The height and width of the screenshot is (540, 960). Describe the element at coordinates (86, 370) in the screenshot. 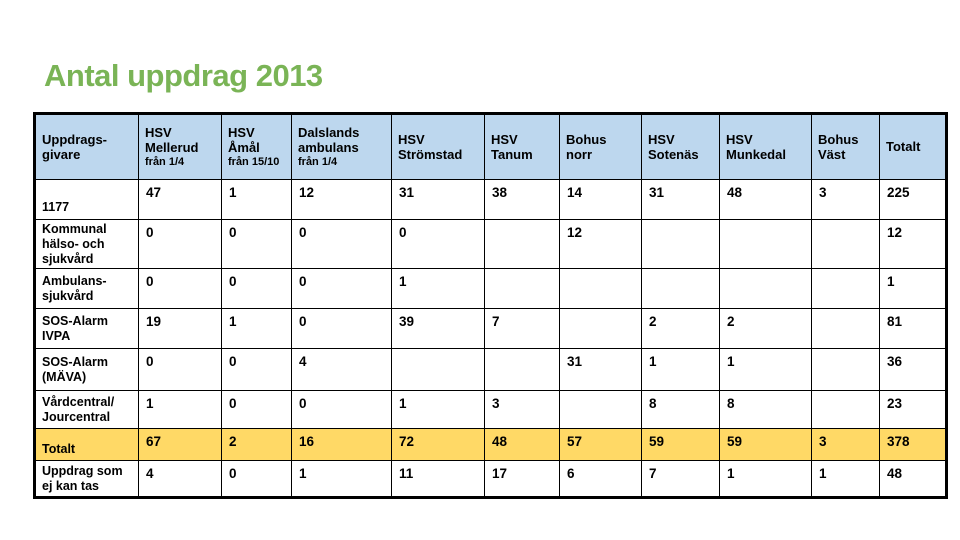

I see `row-label: SOS-Alarm (MÄVA)` at that location.